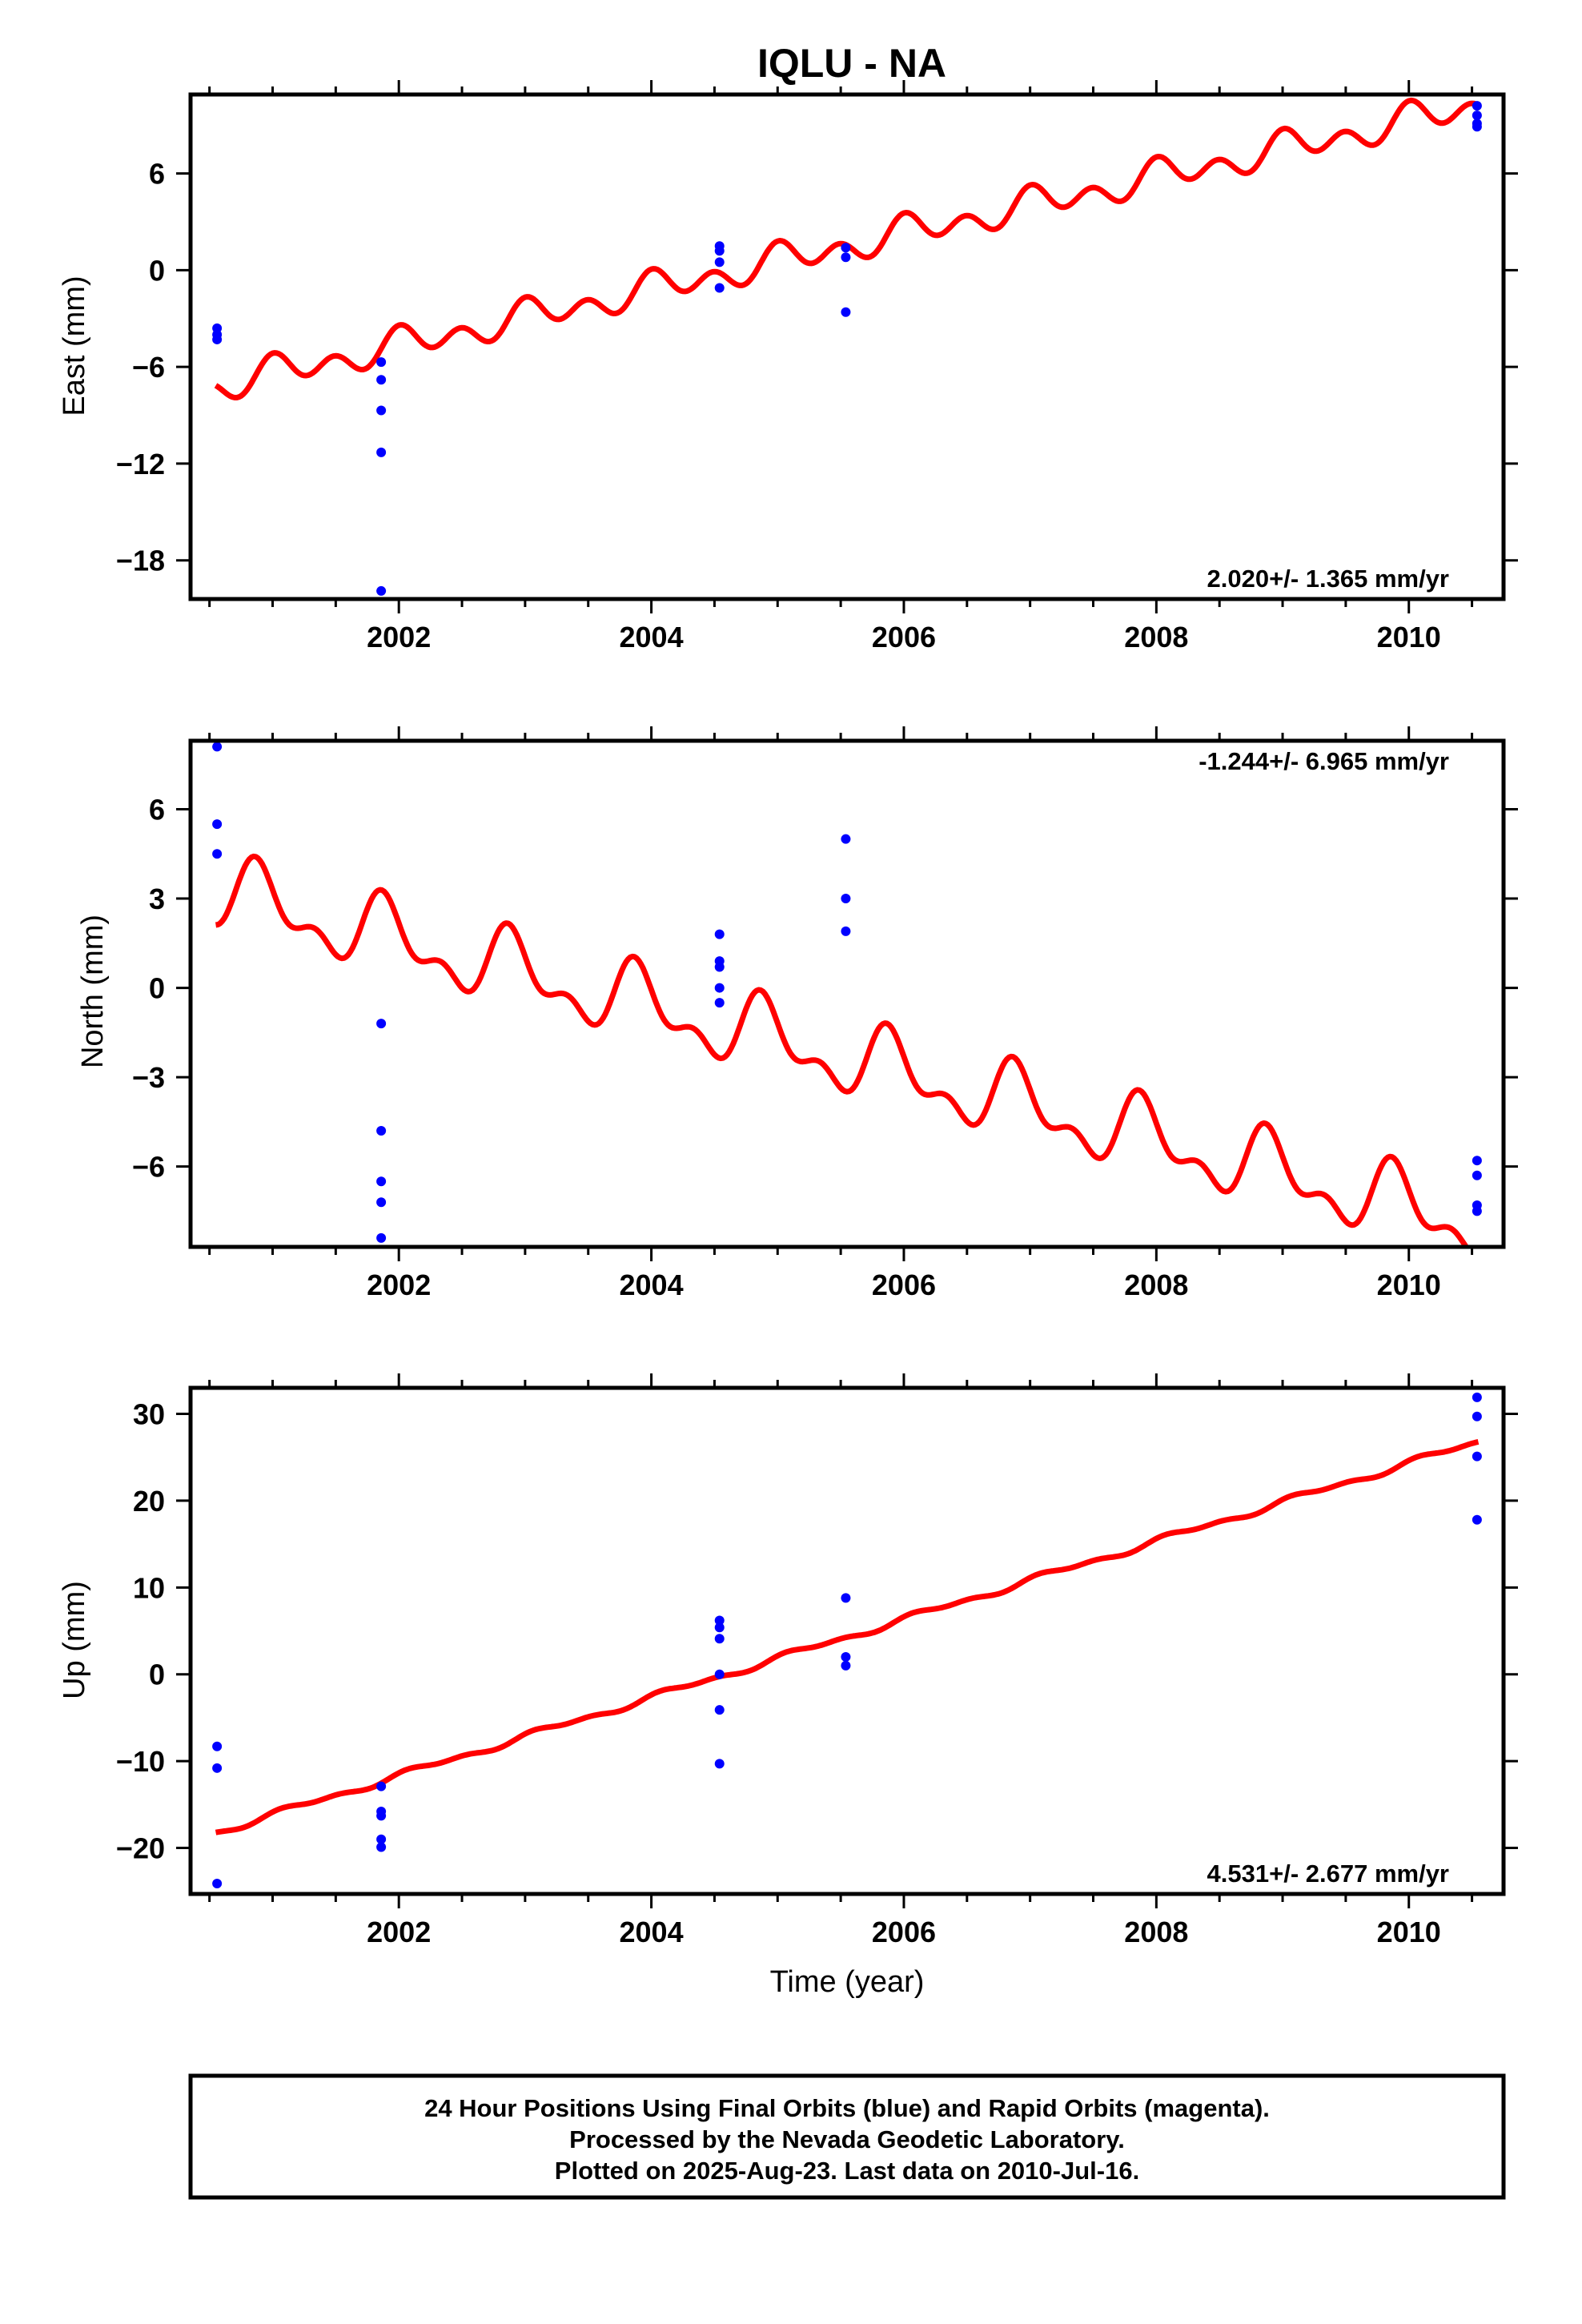 The height and width of the screenshot is (2324, 1582). What do you see at coordinates (93, 991) in the screenshot?
I see `north-y-label: North (mm)` at bounding box center [93, 991].